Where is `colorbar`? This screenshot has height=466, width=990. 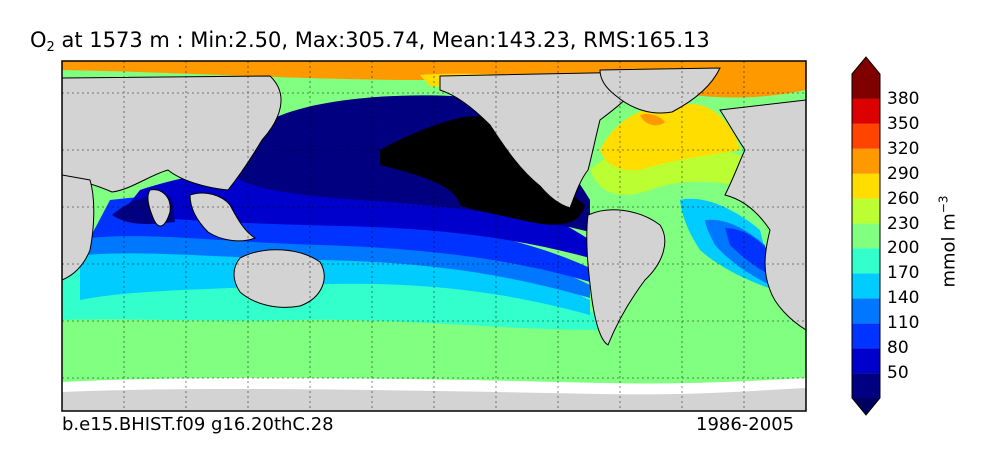 colorbar is located at coordinates (866, 236).